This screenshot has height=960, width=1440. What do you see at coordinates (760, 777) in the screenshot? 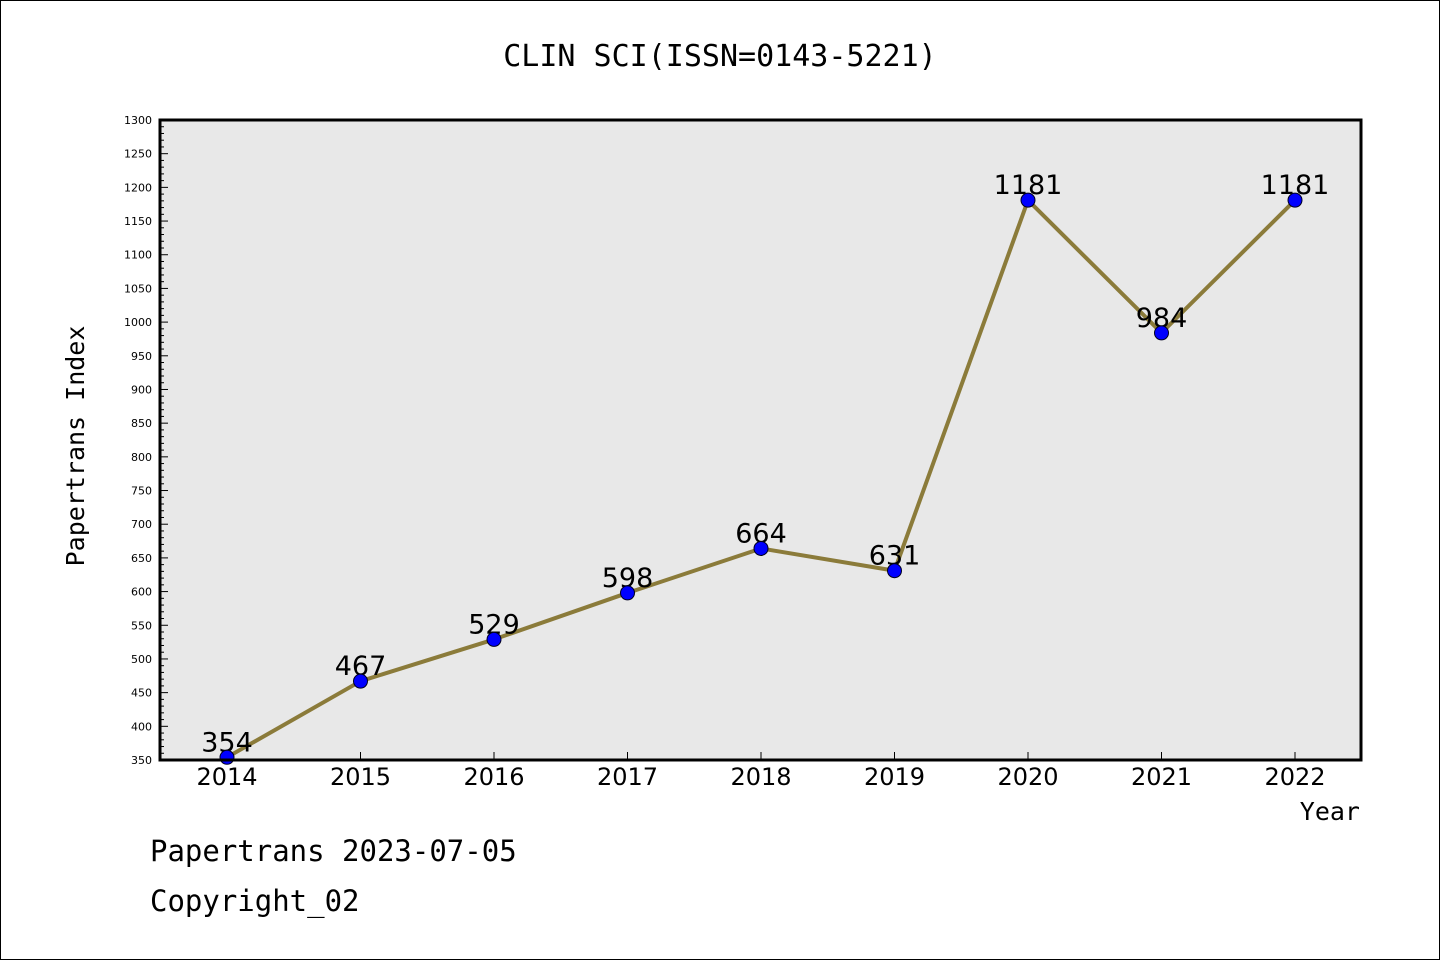
I see `x-tick-label: 2018` at bounding box center [760, 777].